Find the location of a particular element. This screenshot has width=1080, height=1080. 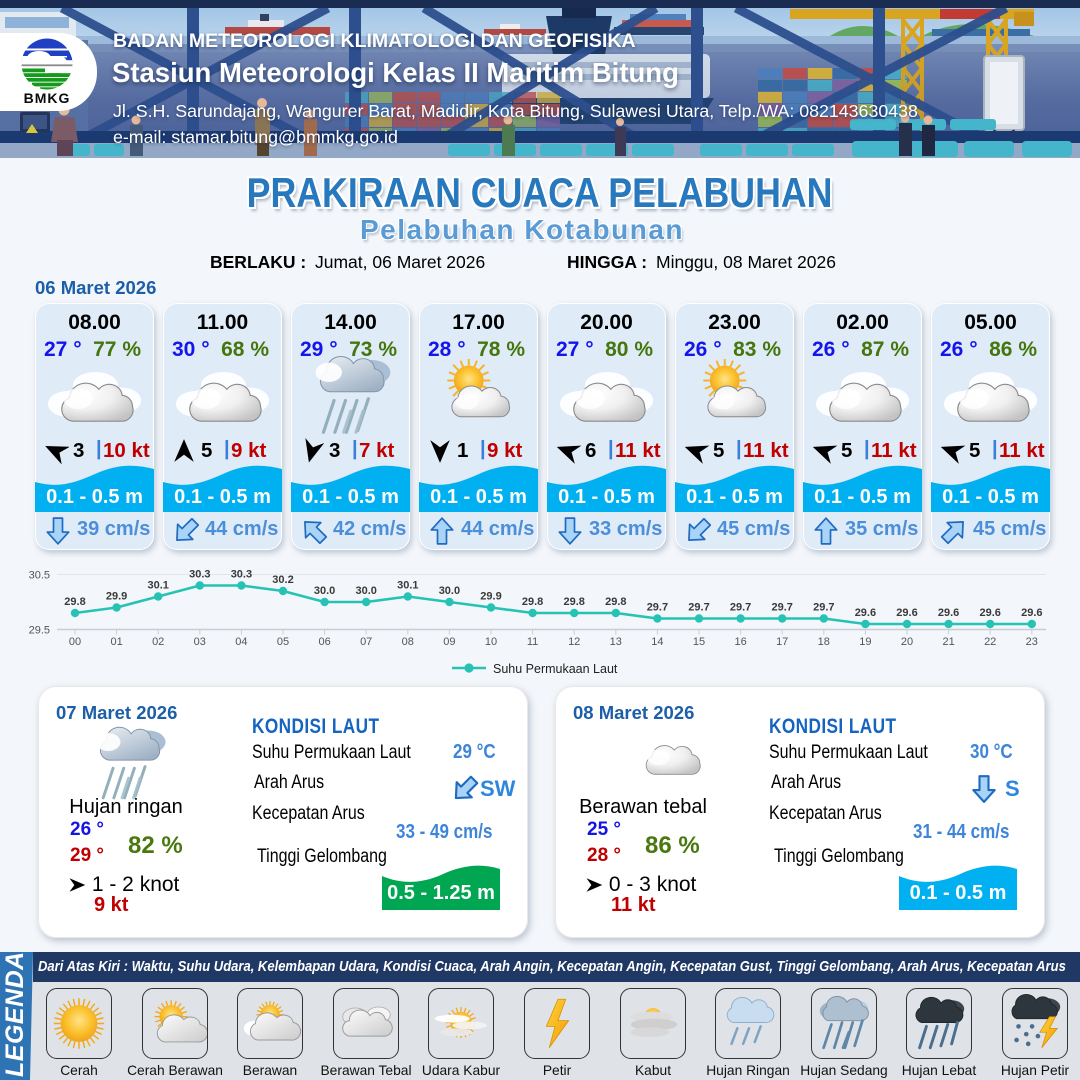

svg-text: 12 is located at coordinates (574, 642).